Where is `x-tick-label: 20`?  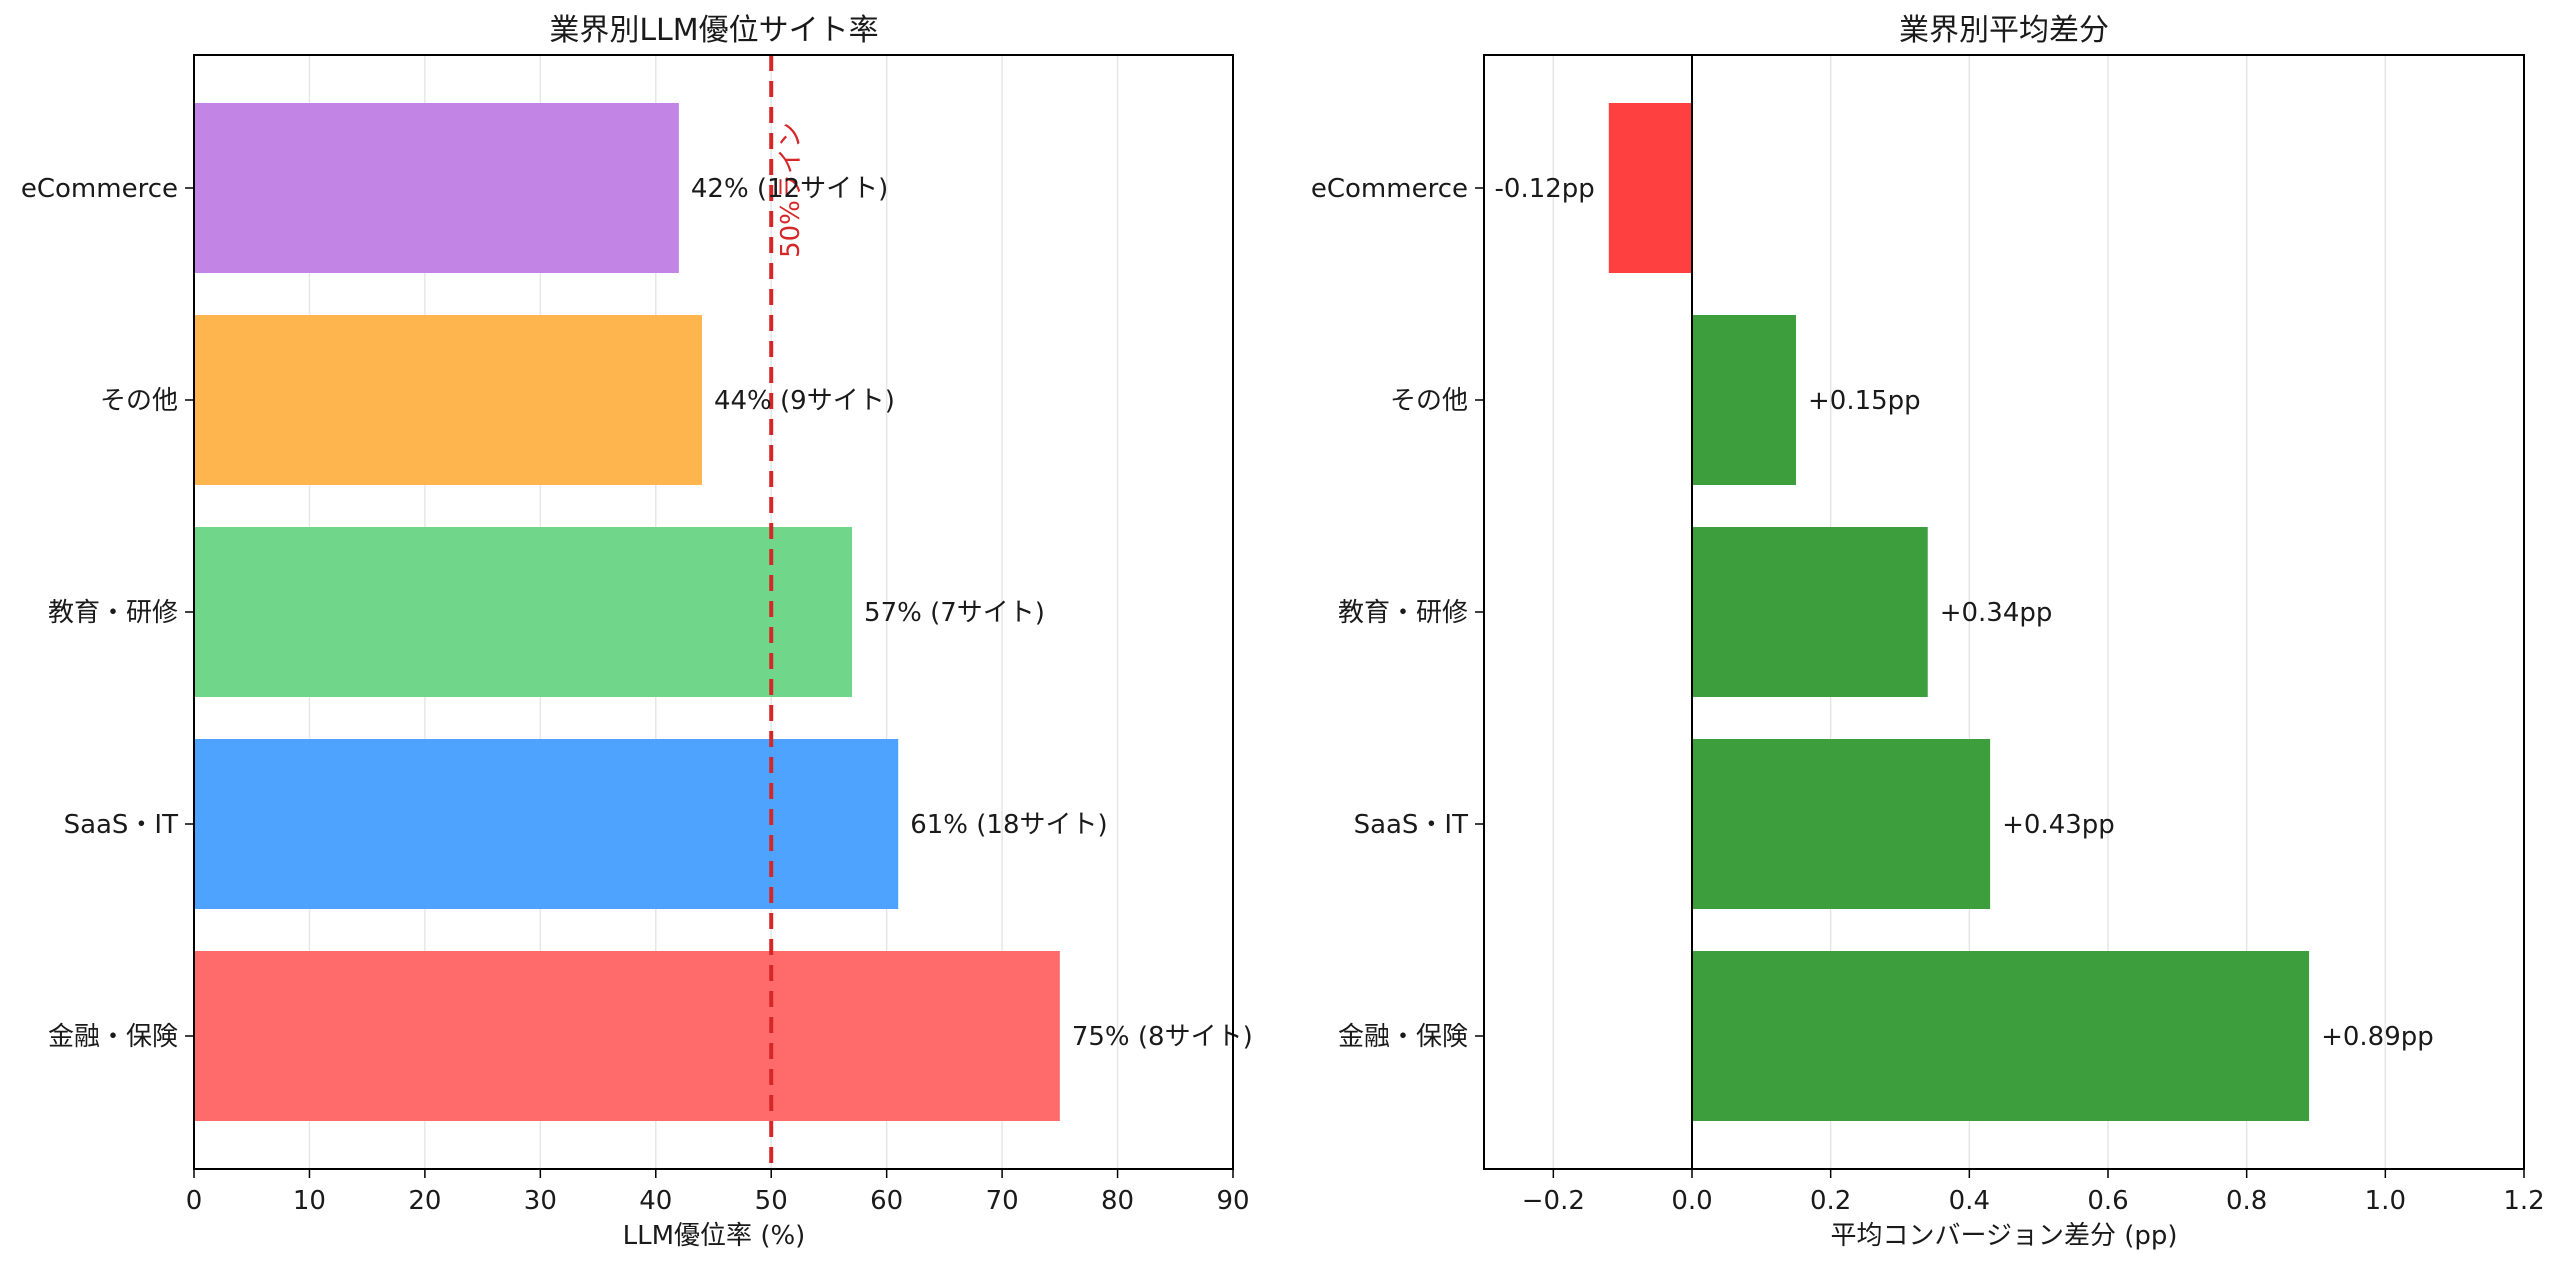 x-tick-label: 20 is located at coordinates (424, 1201).